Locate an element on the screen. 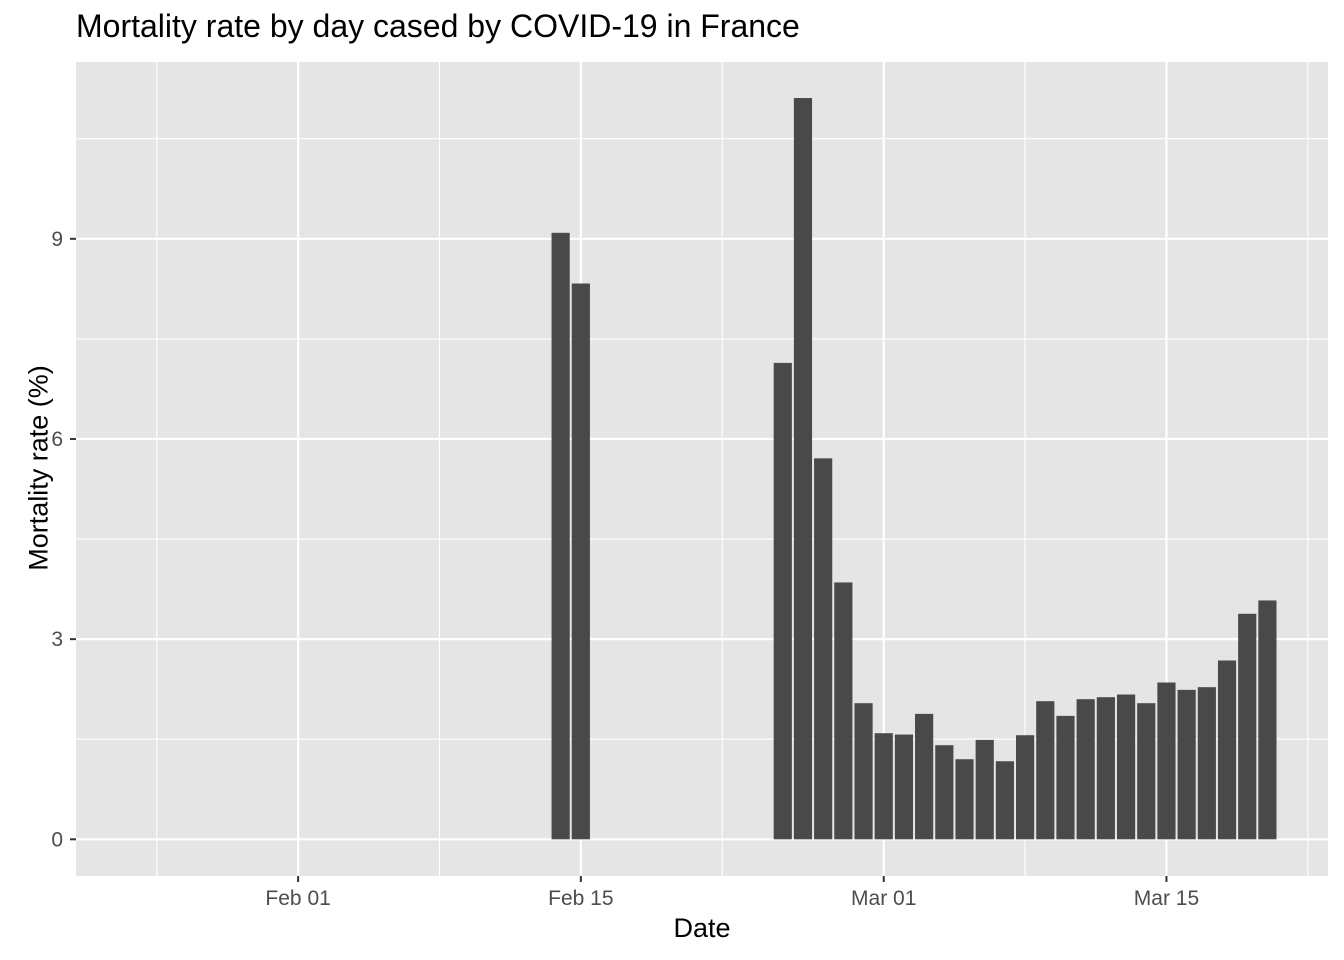 This screenshot has width=1344, height=960. x-tick-label: Mar 01 is located at coordinates (883, 898).